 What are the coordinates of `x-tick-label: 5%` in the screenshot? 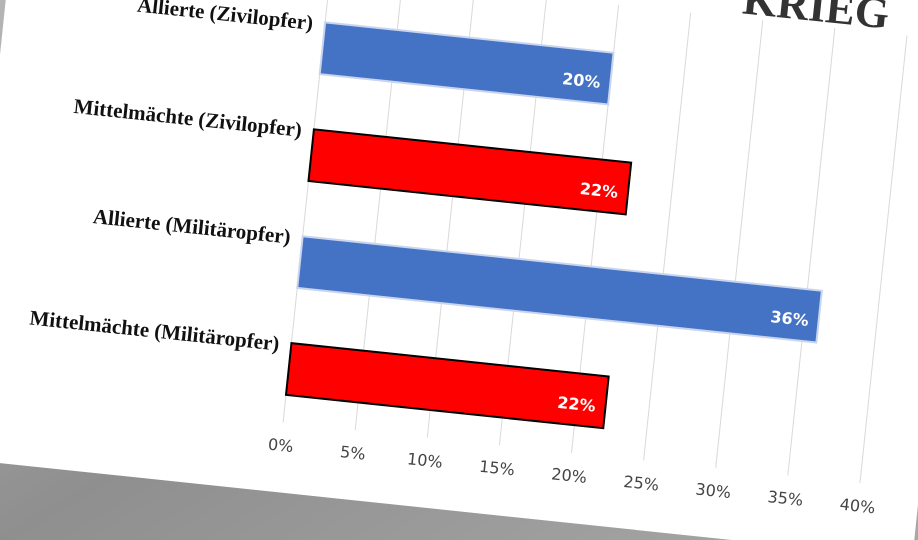 It's located at (352, 453).